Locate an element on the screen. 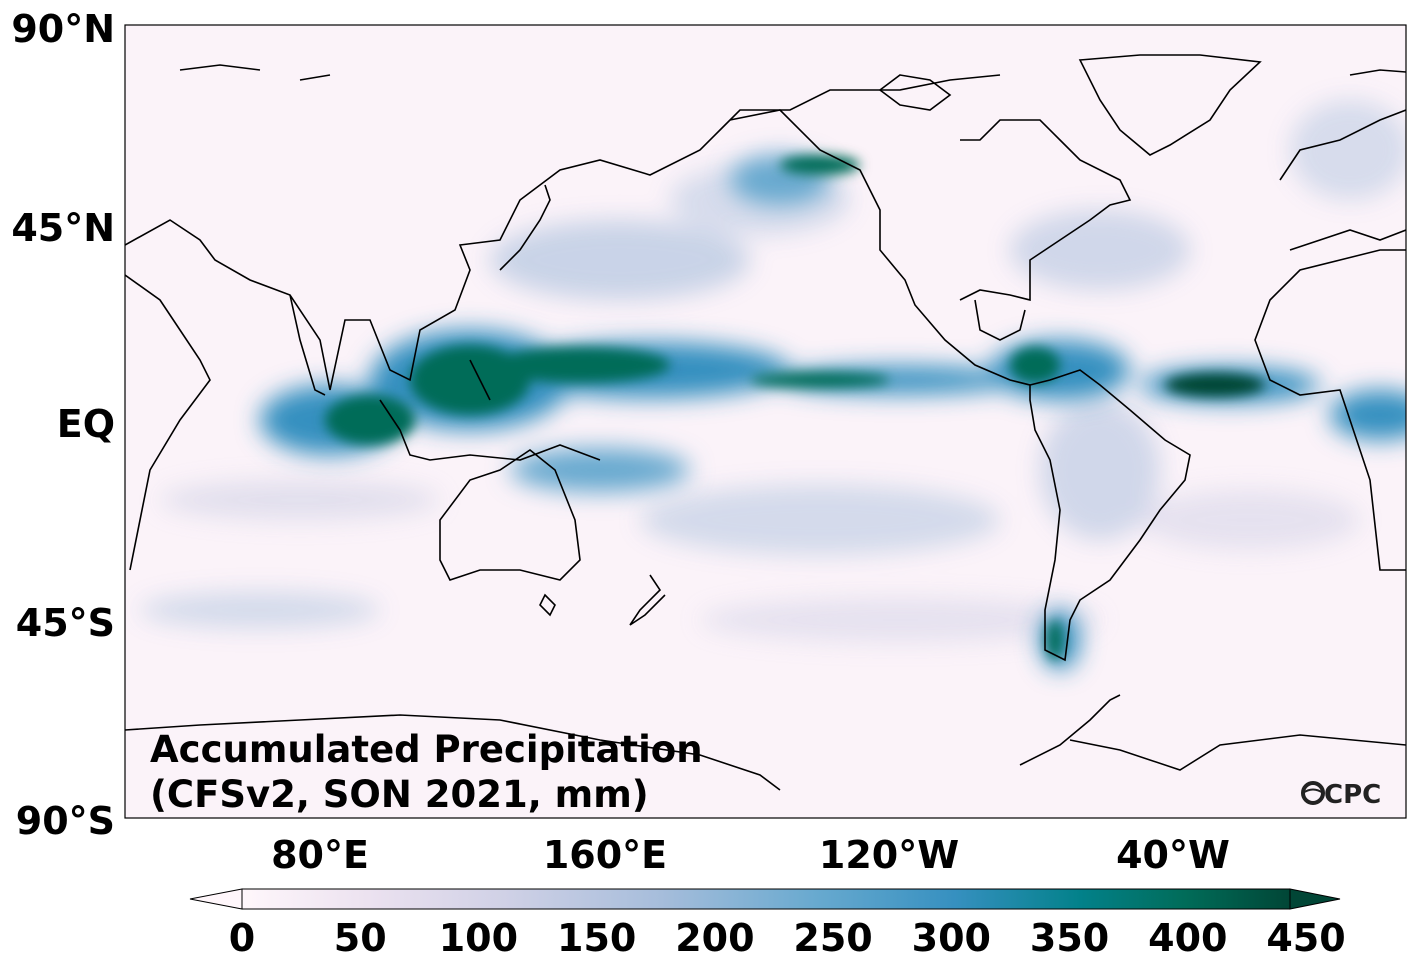 This screenshot has height=970, width=1415. colorbar-tick-label: 100 is located at coordinates (478, 938).